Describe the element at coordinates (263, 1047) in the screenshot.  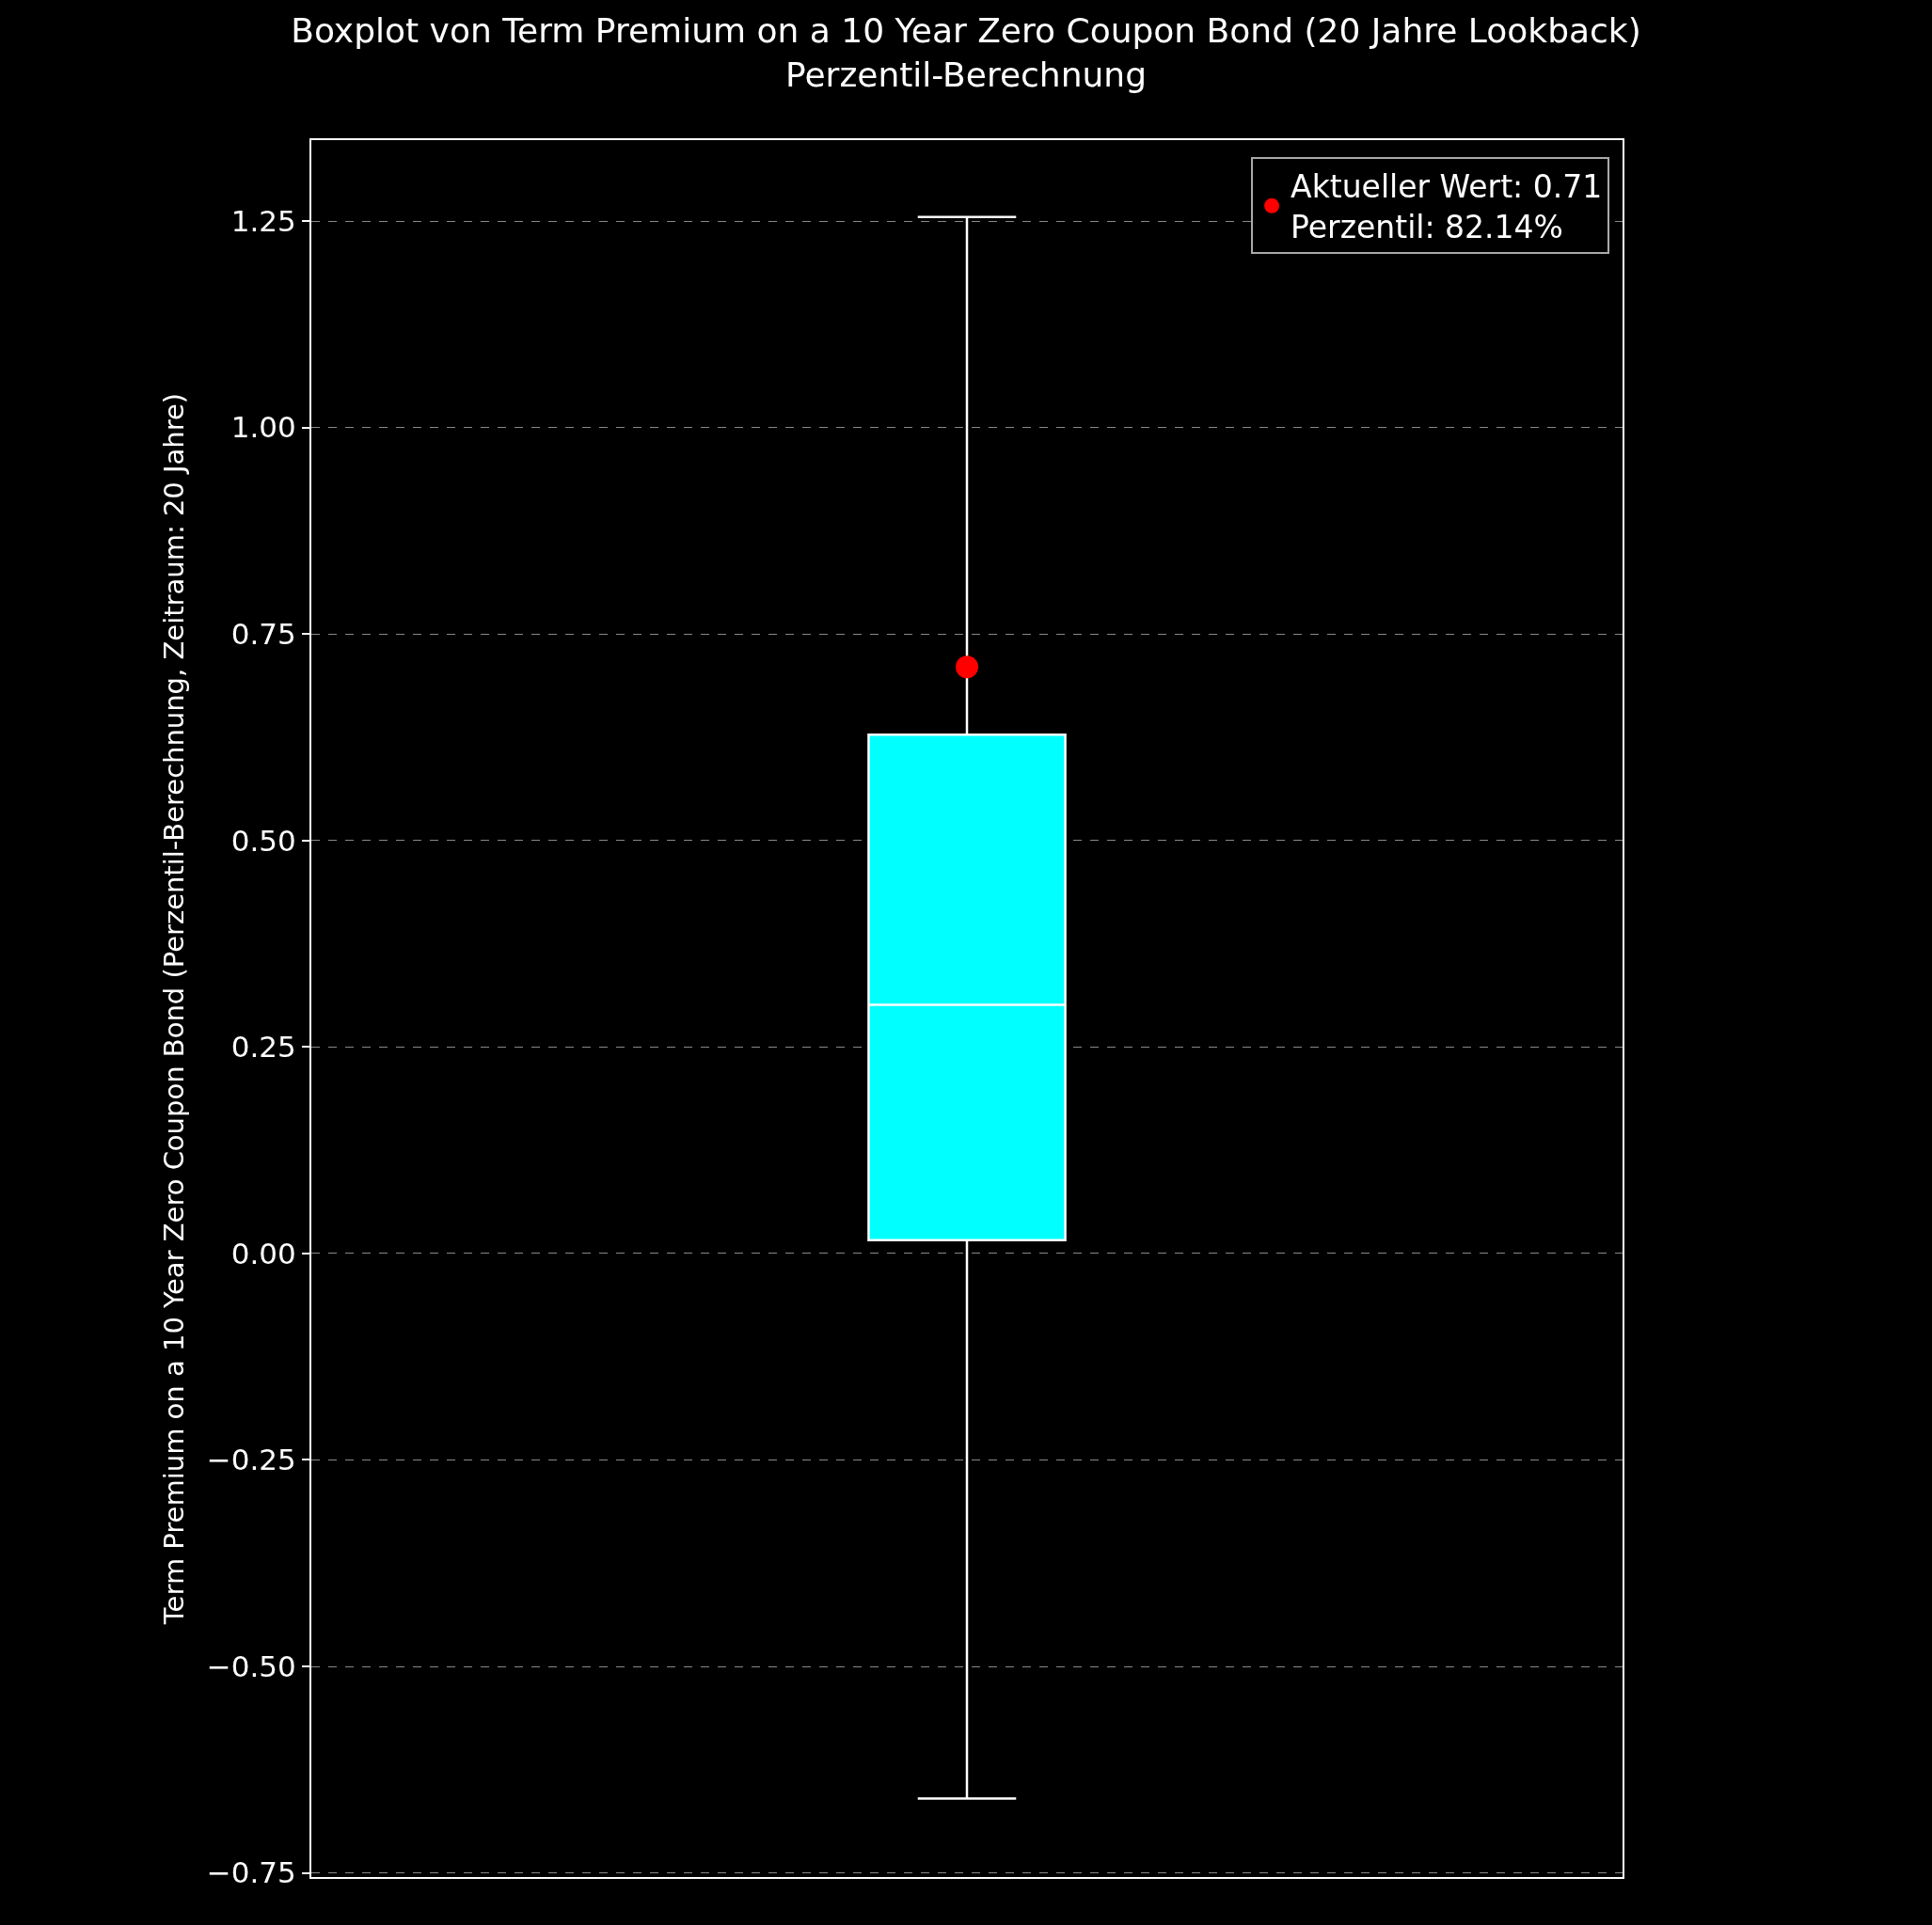
I see `y-tick-label: 0.25` at that location.